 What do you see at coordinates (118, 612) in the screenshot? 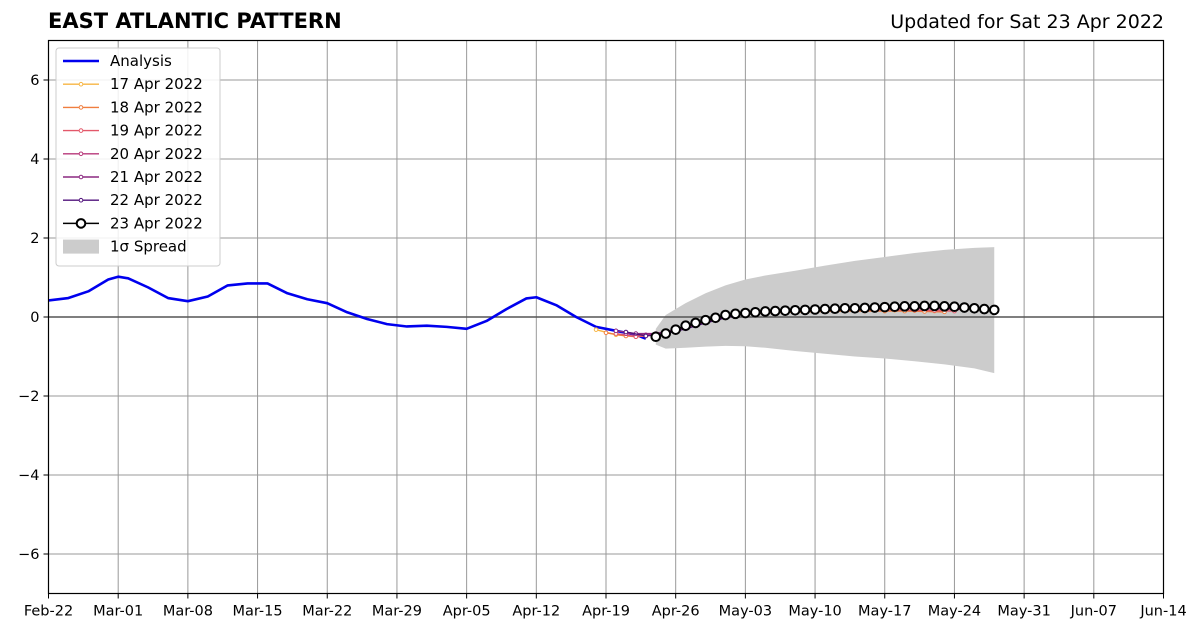
I see `x-tick-label: Mar-01` at bounding box center [118, 612].